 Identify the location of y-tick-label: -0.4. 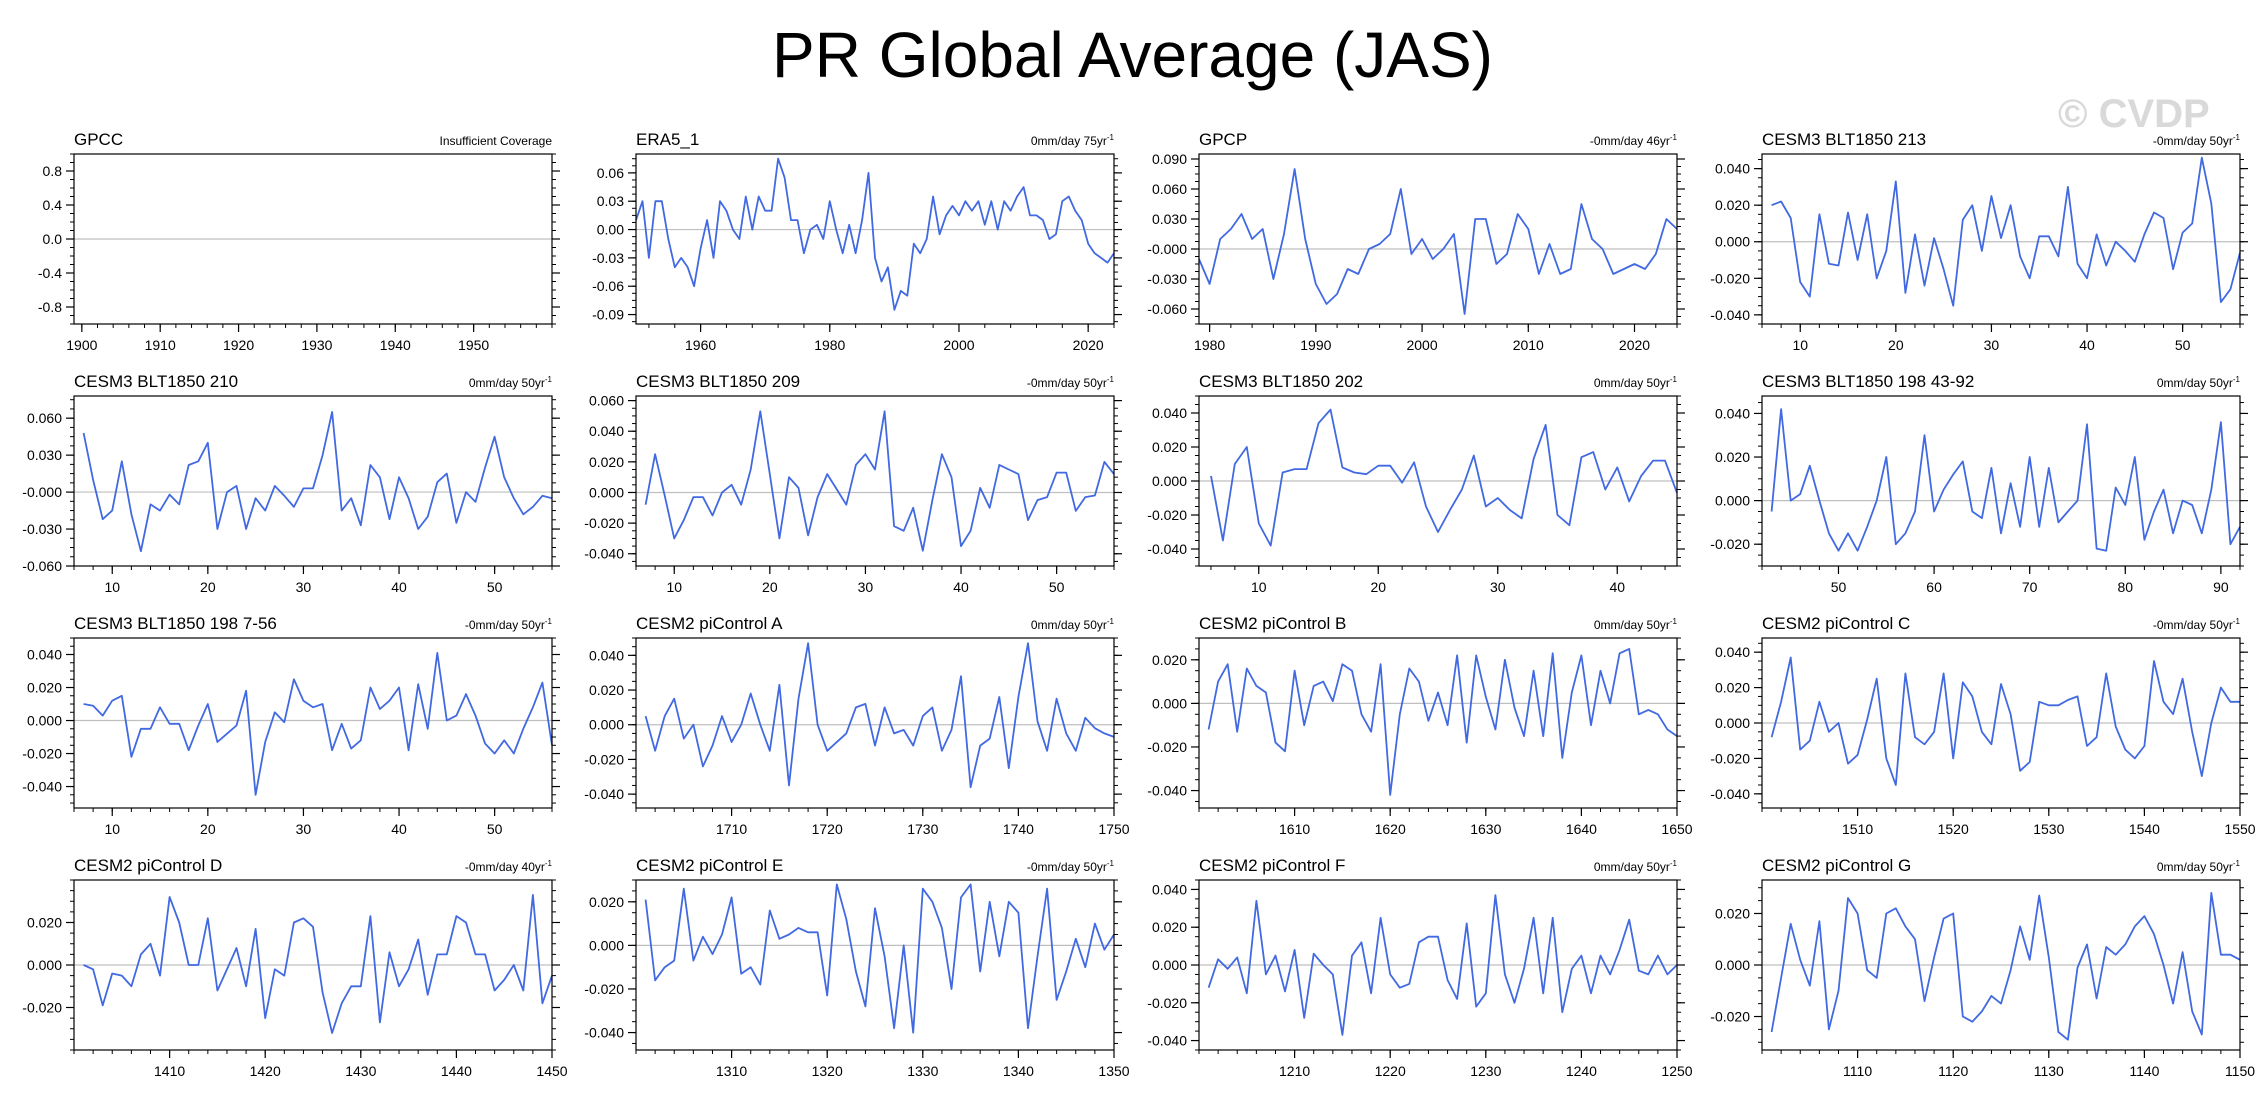
(50, 273).